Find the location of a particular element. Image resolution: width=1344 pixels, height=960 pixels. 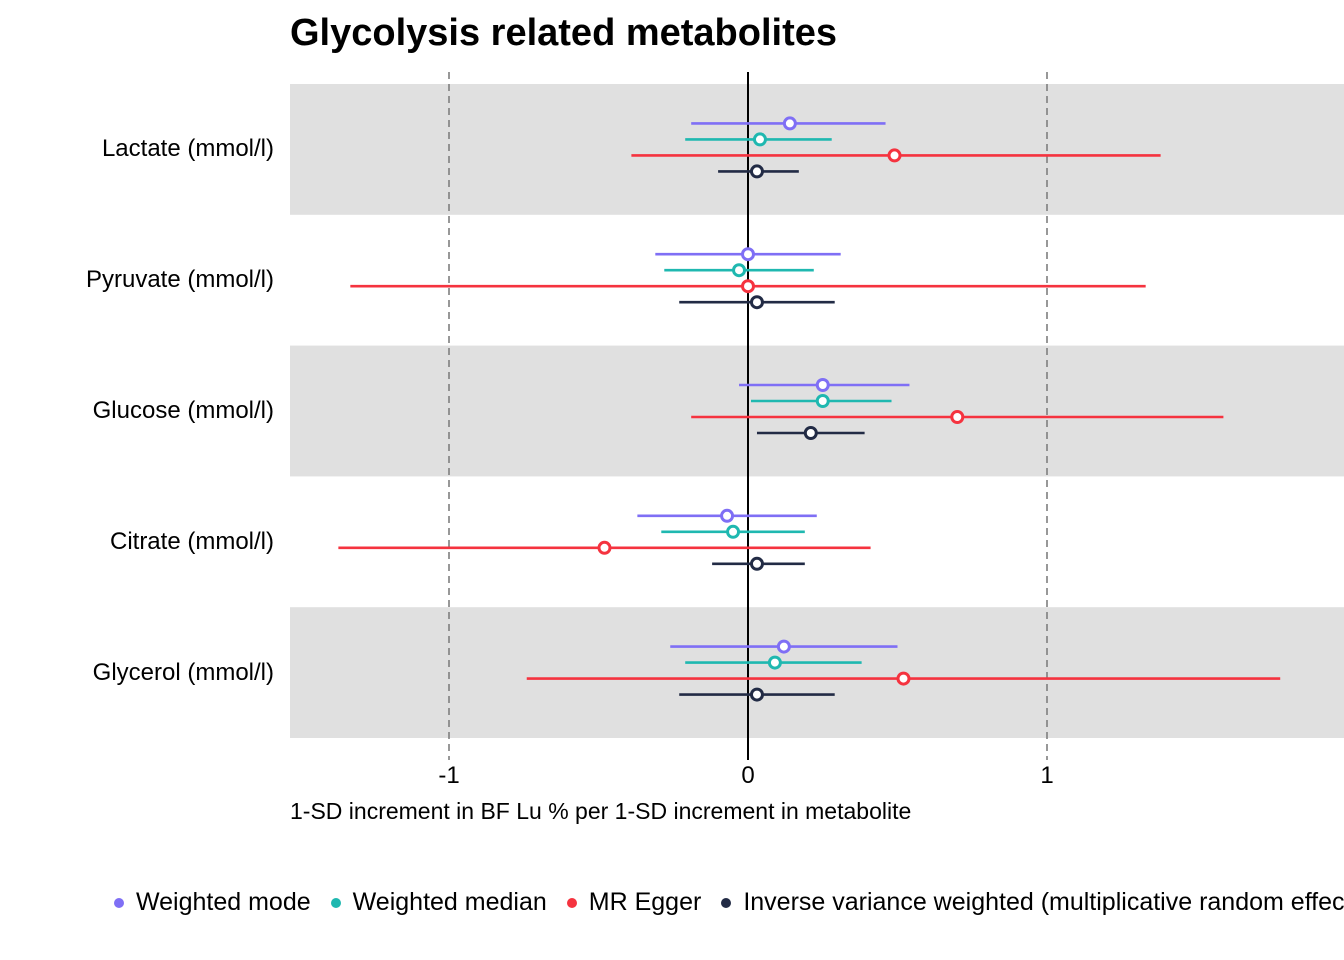

legend-item: Weighted median is located at coordinates (438, 902).